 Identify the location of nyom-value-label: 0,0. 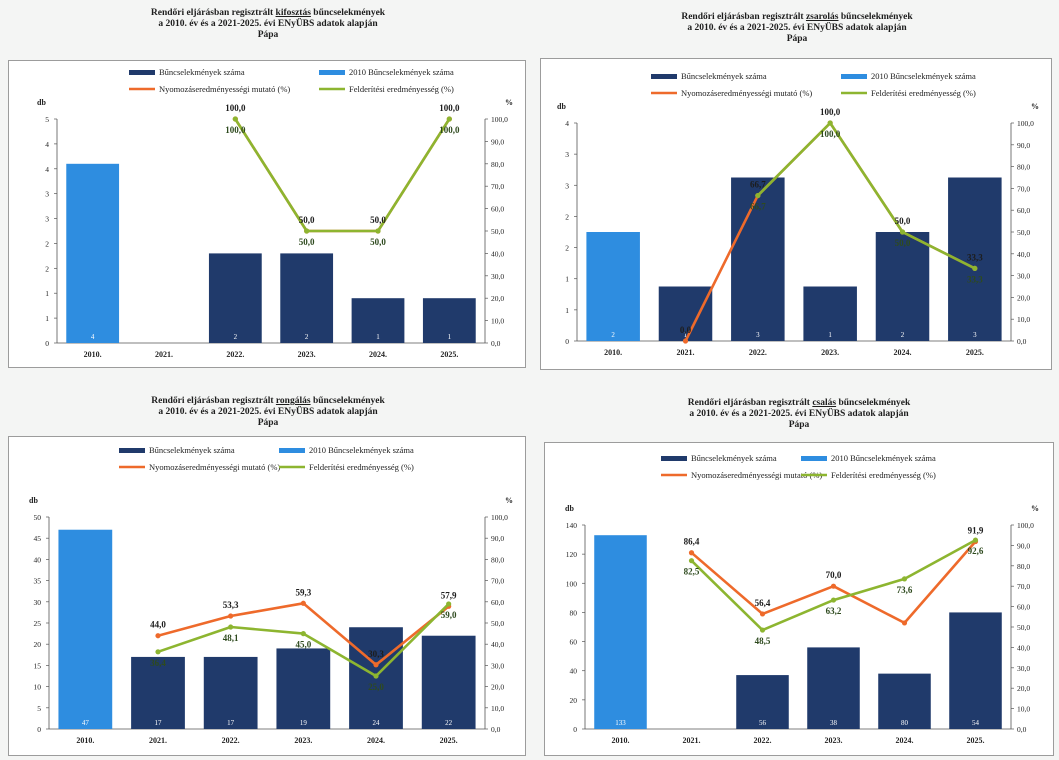
(686, 330).